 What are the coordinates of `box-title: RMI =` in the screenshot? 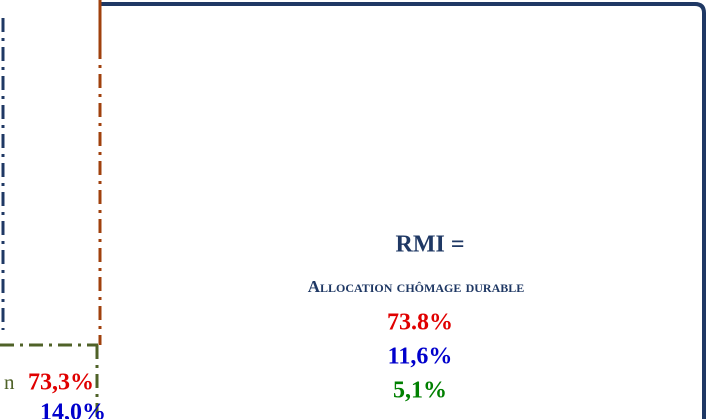 It's located at (430, 245).